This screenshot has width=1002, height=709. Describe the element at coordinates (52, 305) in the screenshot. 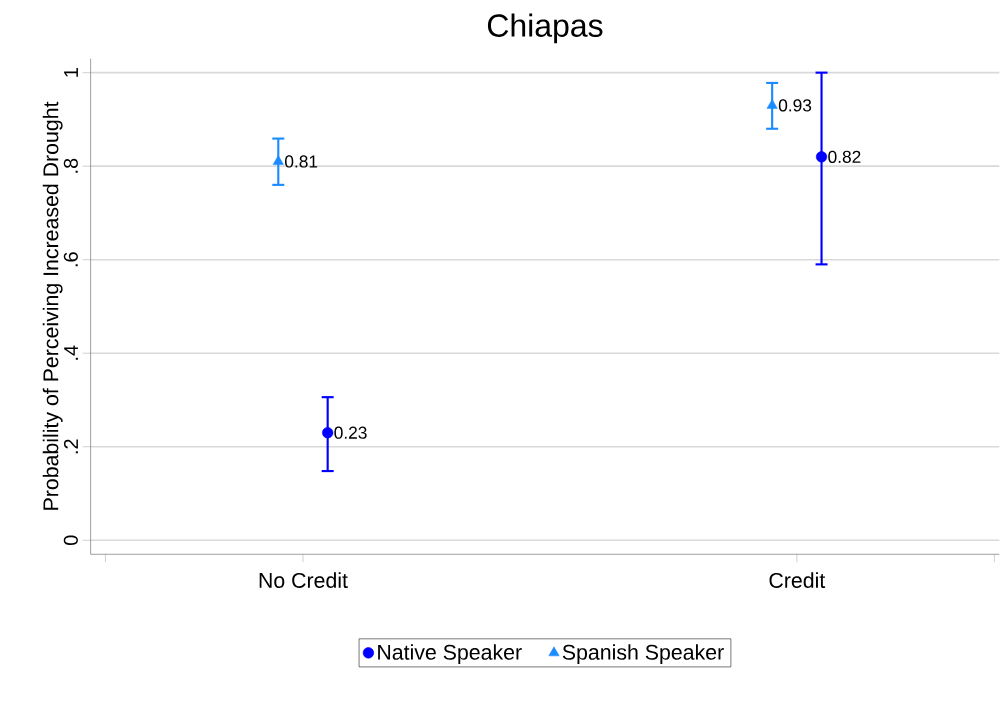

I see `y-axis-title: Probability of Perceiving Increased Drought` at that location.